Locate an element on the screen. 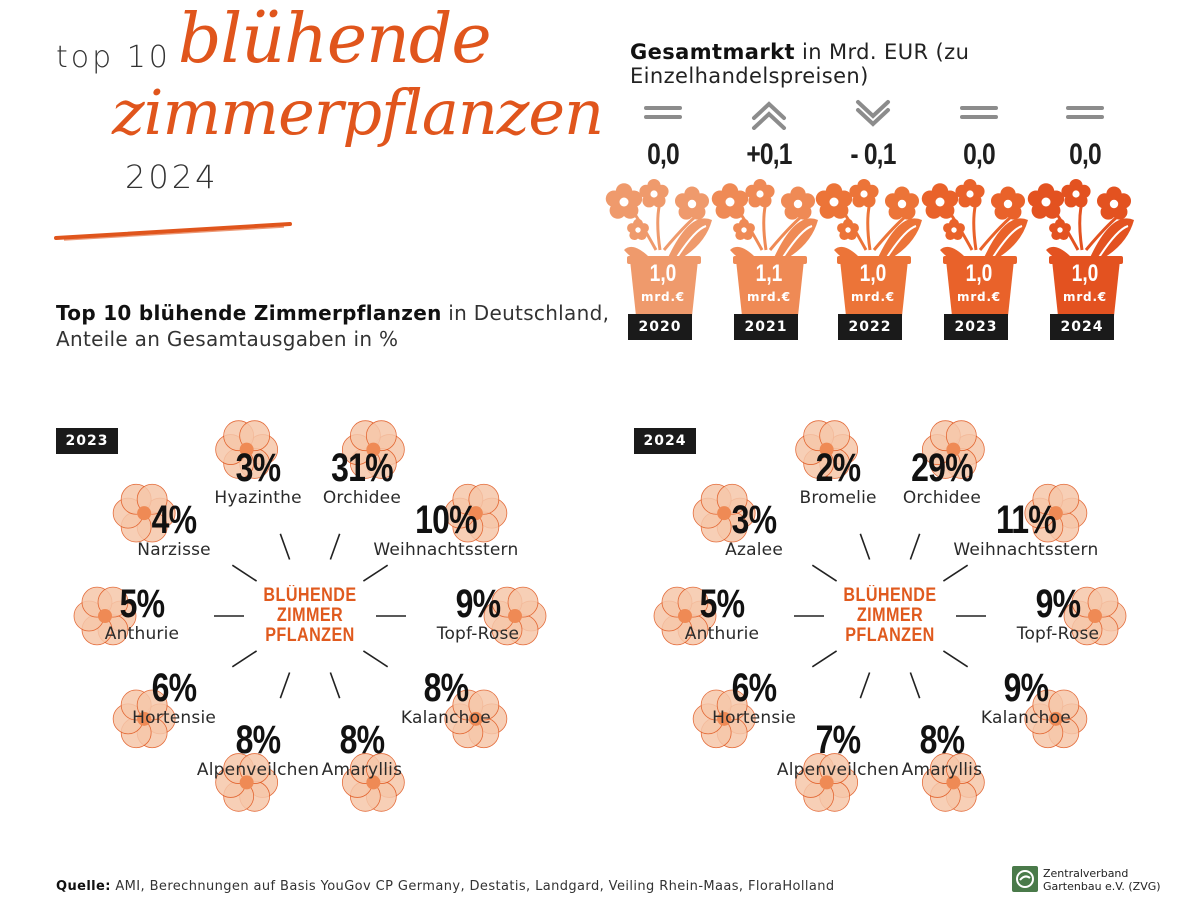  zvg-logo-text: Zentralverband Gartenbau e.V. (ZVG) is located at coordinates (1102, 880).